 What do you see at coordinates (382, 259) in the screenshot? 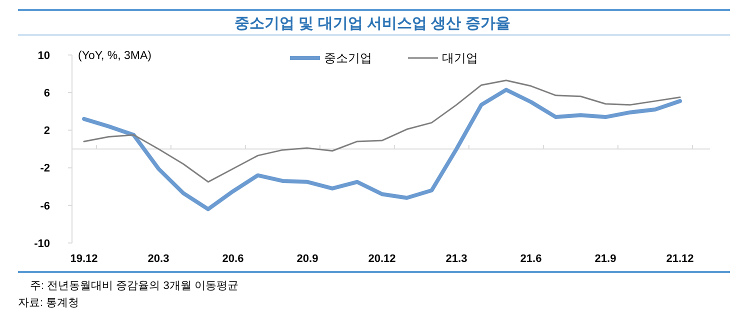
I see `x-tick-label: 20.12` at bounding box center [382, 259].